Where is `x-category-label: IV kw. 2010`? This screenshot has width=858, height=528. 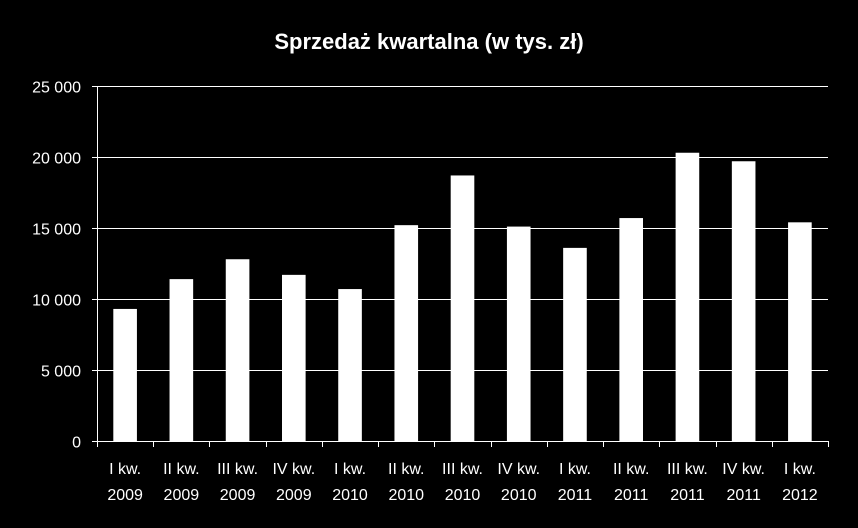 x-category-label: IV kw. 2010 is located at coordinates (518, 482).